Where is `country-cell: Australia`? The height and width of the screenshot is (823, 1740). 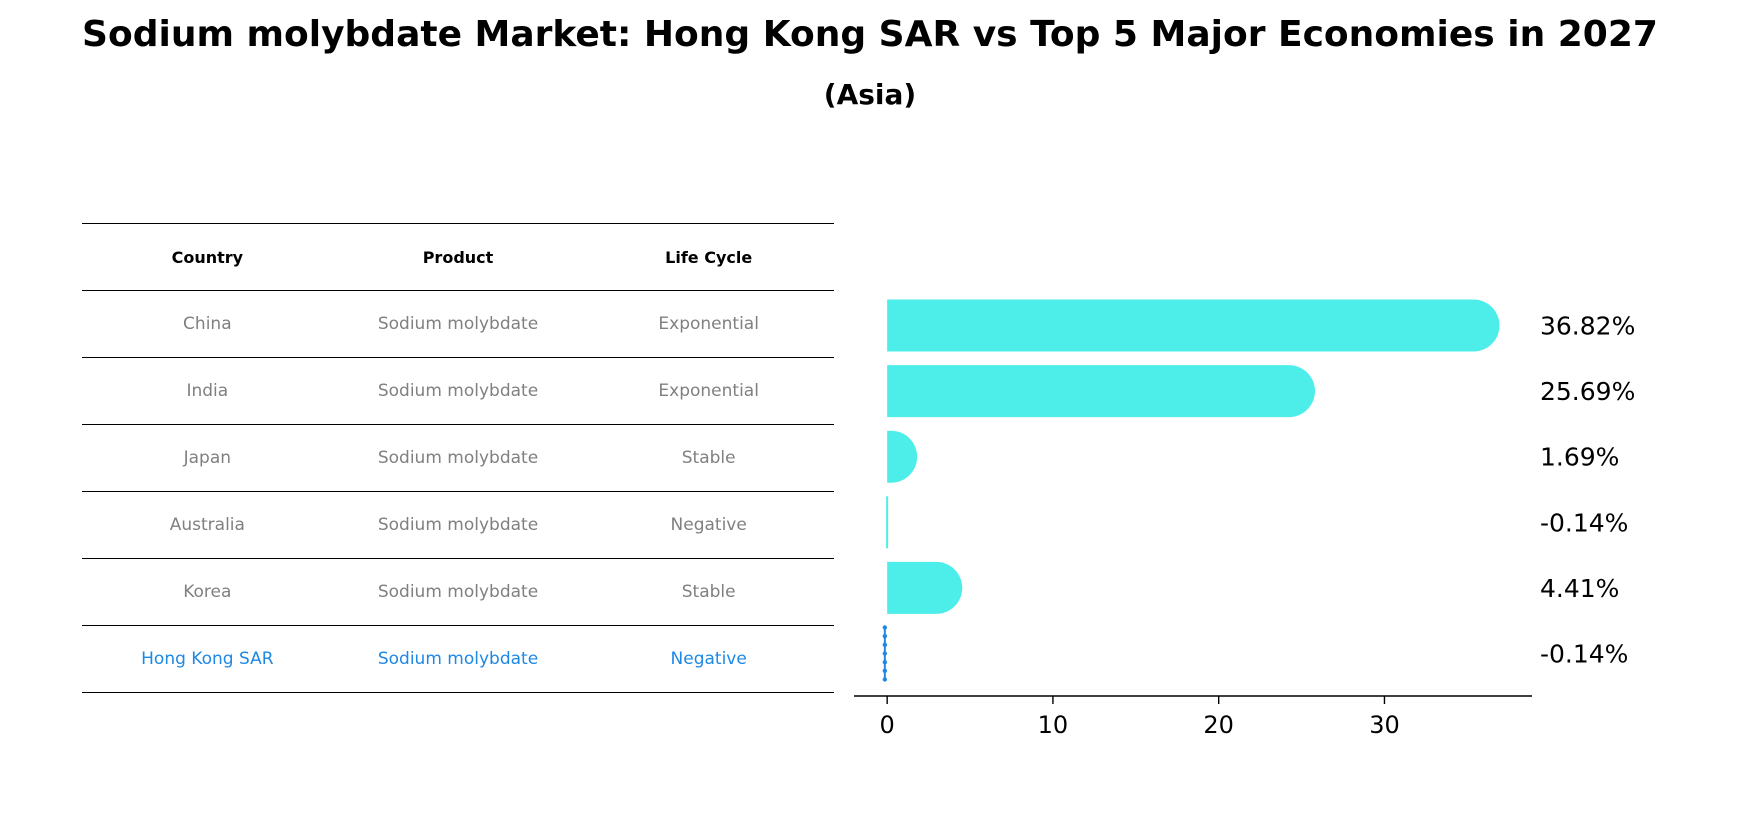
country-cell: Australia is located at coordinates (207, 525).